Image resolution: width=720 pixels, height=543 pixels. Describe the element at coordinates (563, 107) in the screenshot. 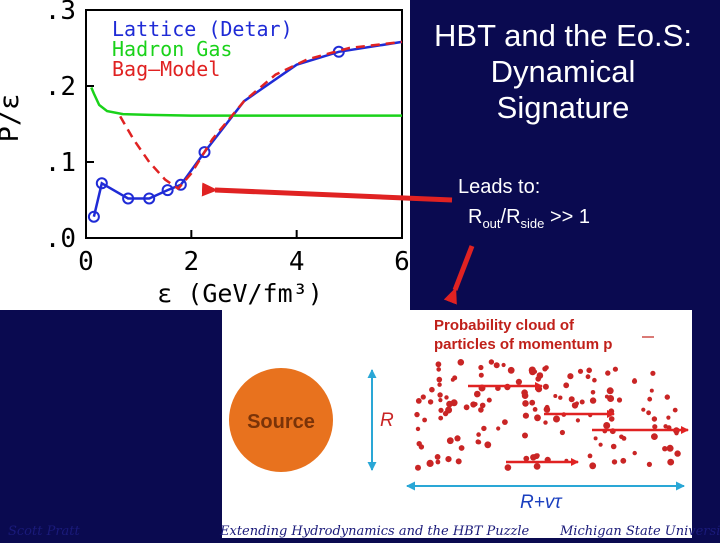

I see `slide-title-line-3: Signature` at that location.